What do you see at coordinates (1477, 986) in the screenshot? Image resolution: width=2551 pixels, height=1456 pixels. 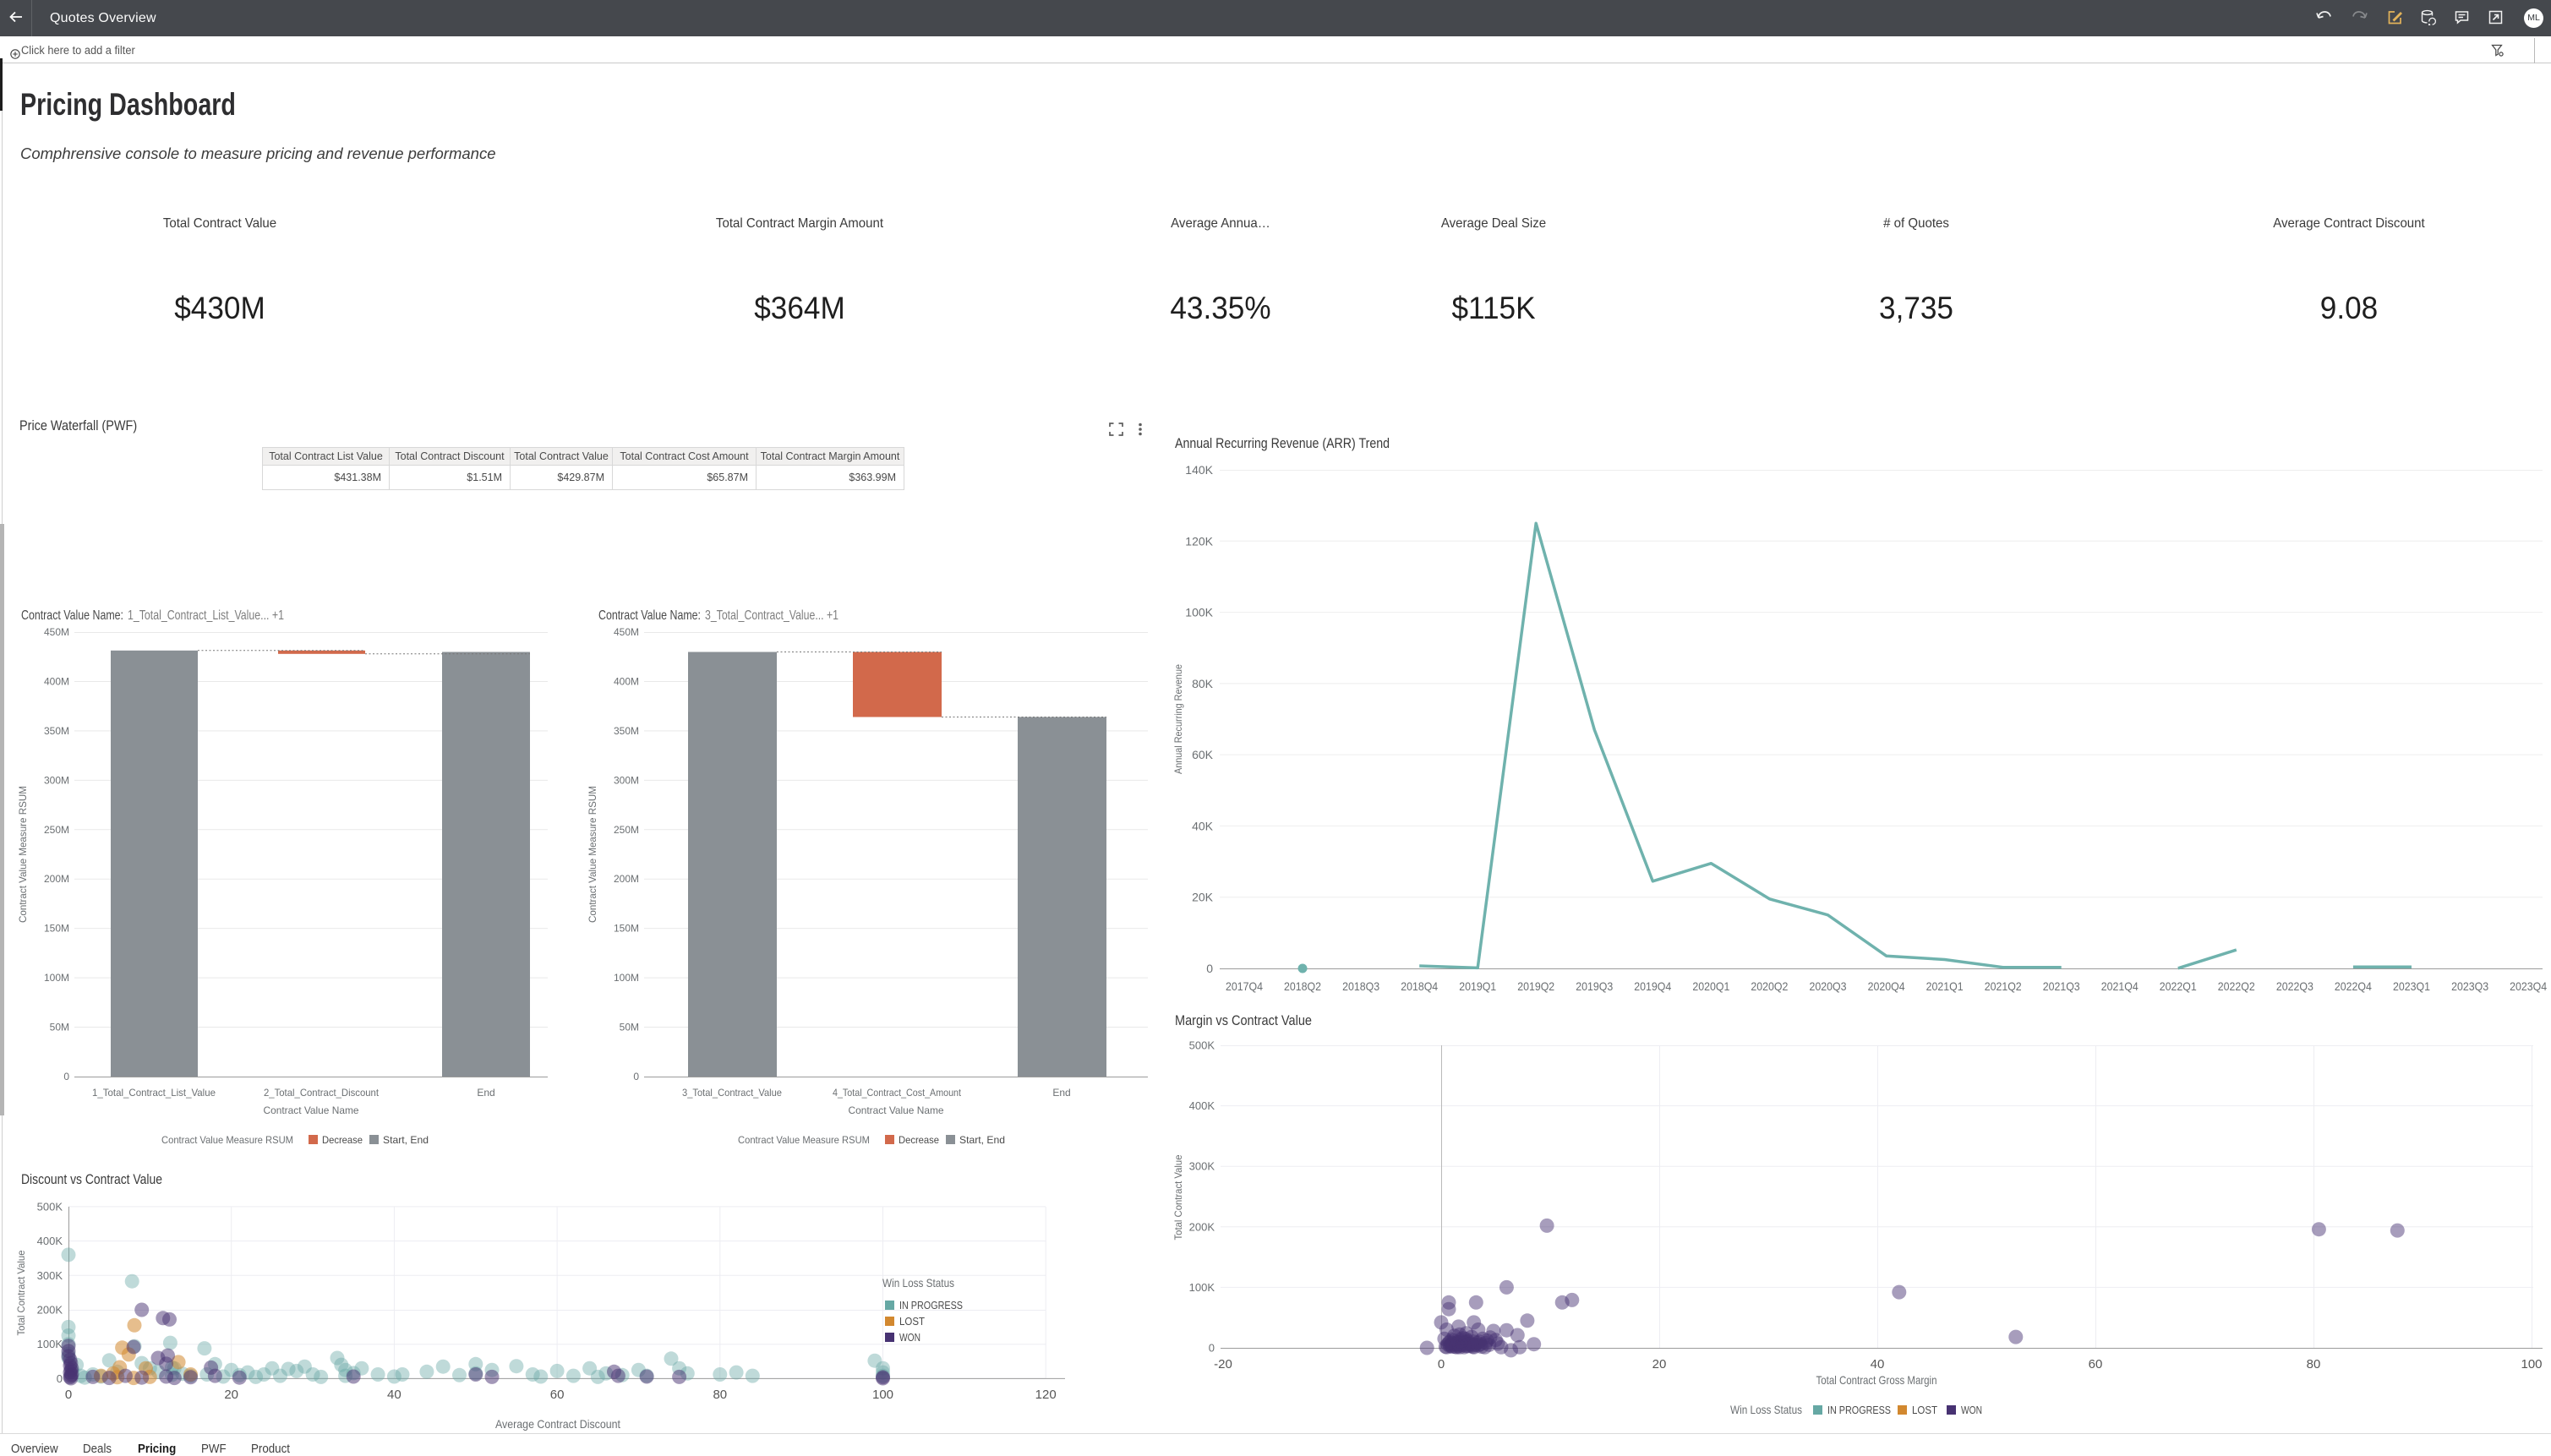 I see `svg-text: 2019Q1` at bounding box center [1477, 986].